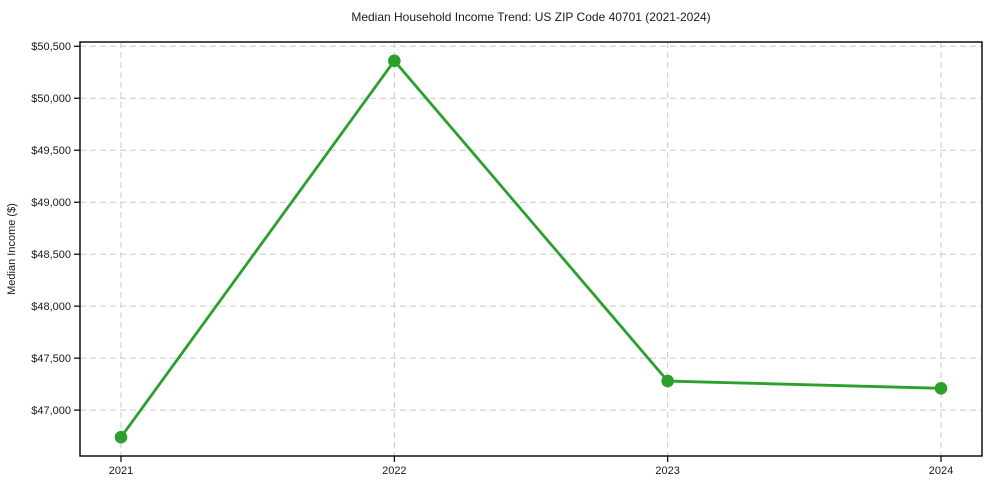 This screenshot has height=490, width=989. I want to click on data-point-2024, so click(941, 388).